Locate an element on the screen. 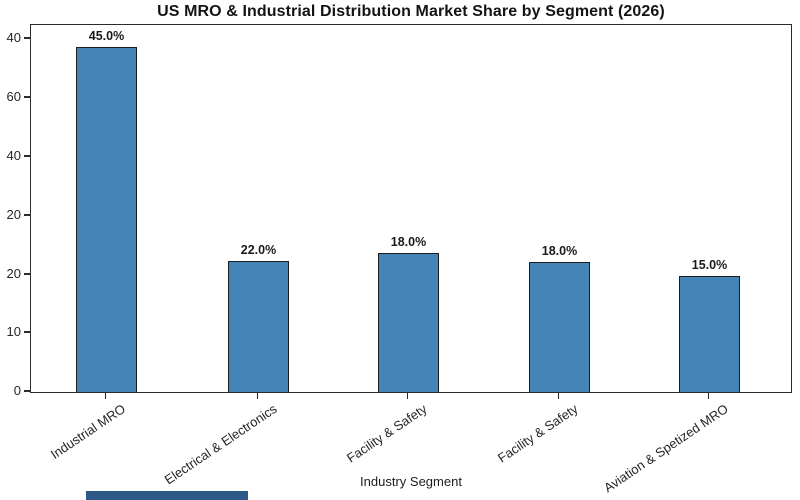  y-tick-label-0: 40 is located at coordinates (13, 37).